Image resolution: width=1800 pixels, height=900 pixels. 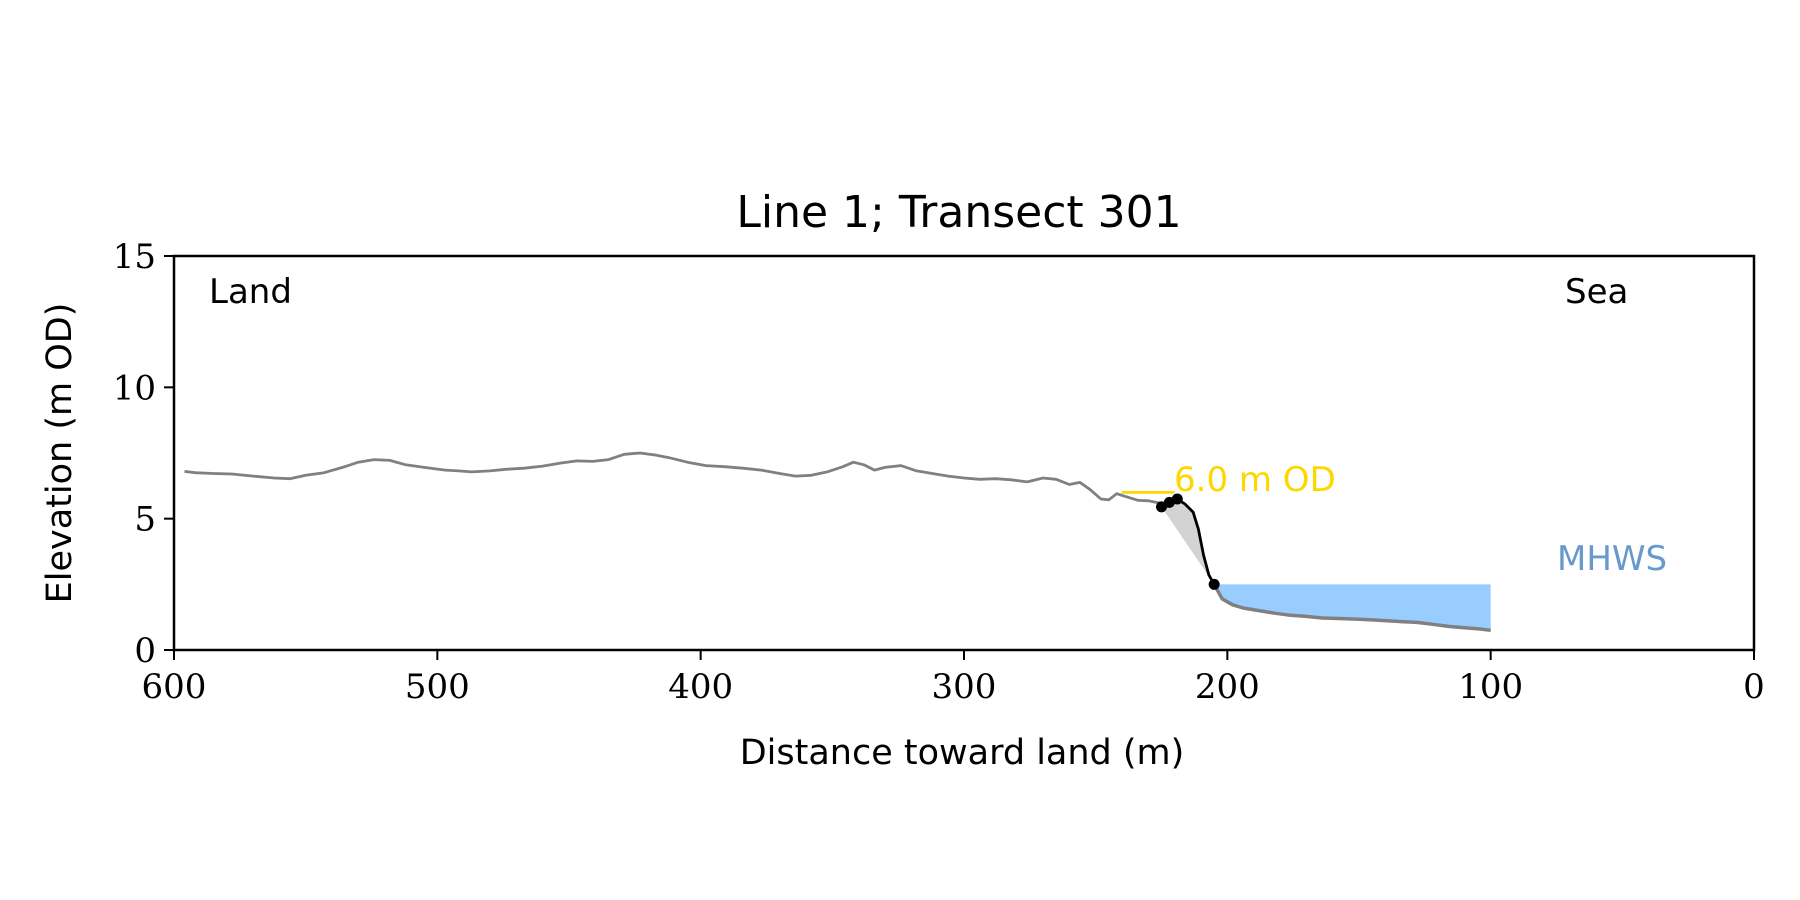 I want to click on plot-area, so click(x=837, y=542).